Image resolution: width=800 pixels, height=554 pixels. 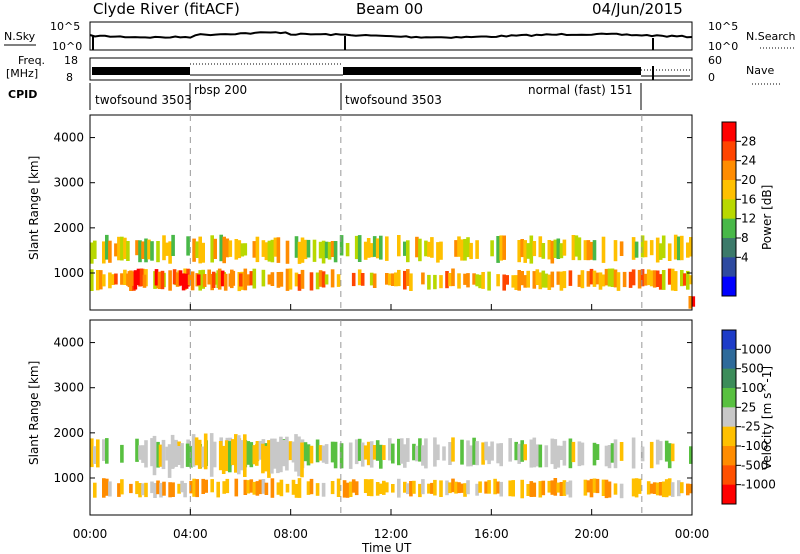 I want to click on x-tick-label: 20:00, so click(x=591, y=534).